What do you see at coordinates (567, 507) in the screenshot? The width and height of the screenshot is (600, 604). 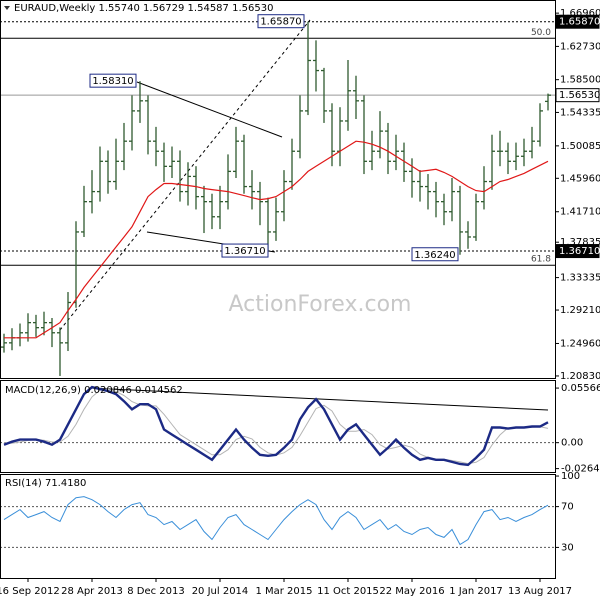 I see `y-tick-label: 70` at bounding box center [567, 507].